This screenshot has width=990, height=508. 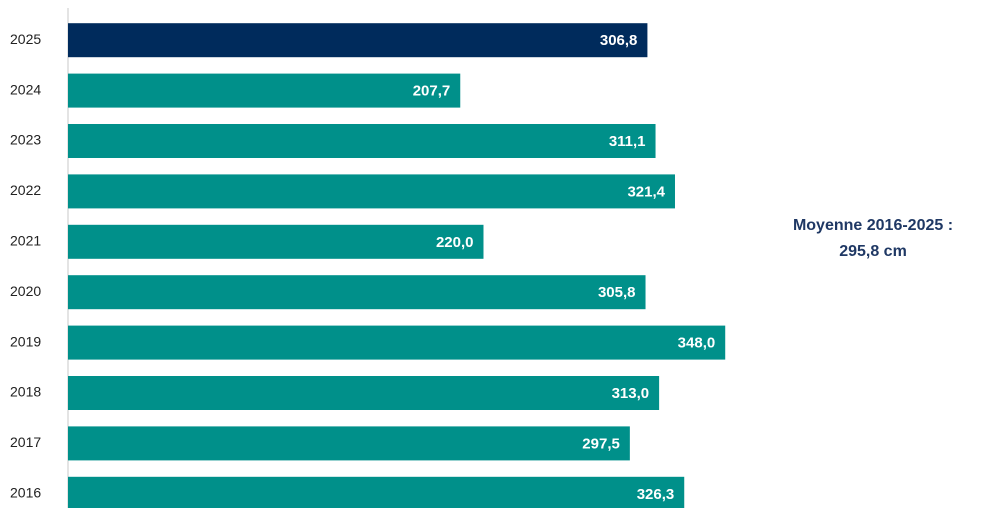 I want to click on y-tick-label: 2020, so click(x=25, y=291).